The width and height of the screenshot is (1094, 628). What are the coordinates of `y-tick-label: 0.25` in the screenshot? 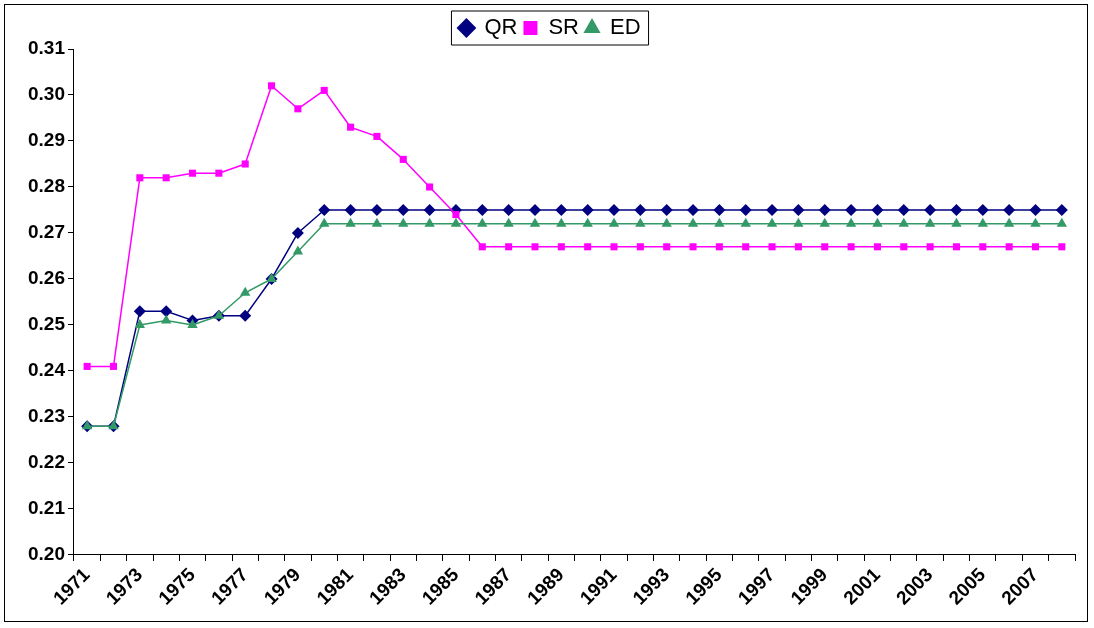 It's located at (47, 324).